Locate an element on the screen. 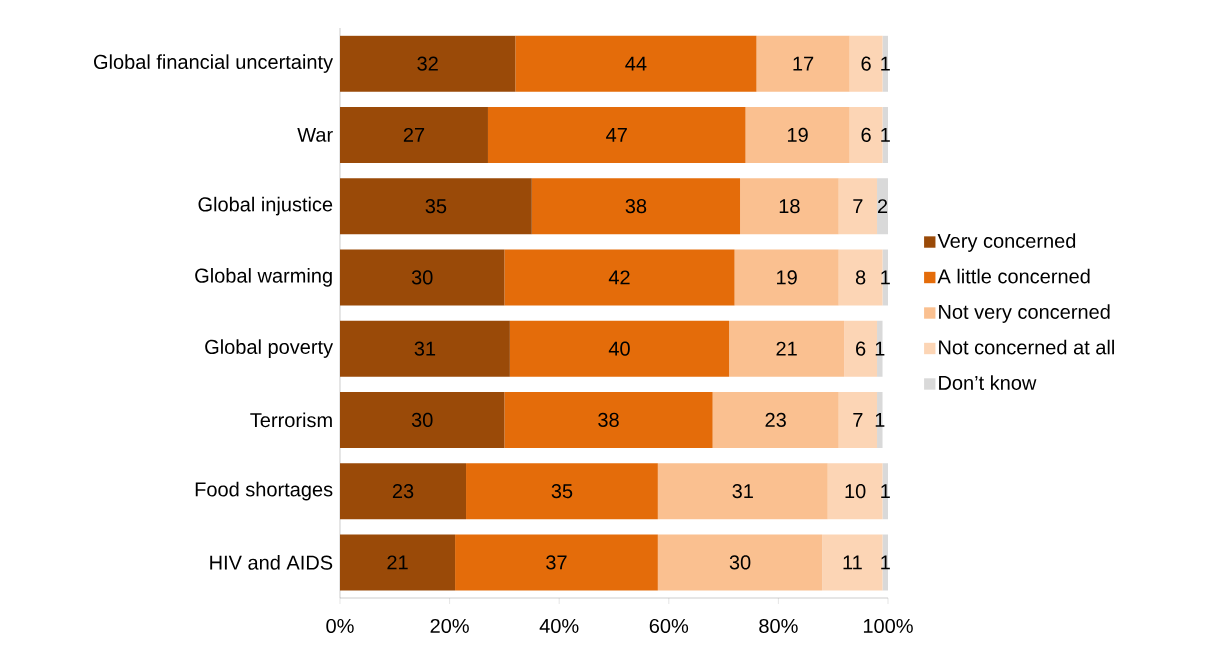 The height and width of the screenshot is (662, 1215). y-tick-label: Global poverty is located at coordinates (269, 348).